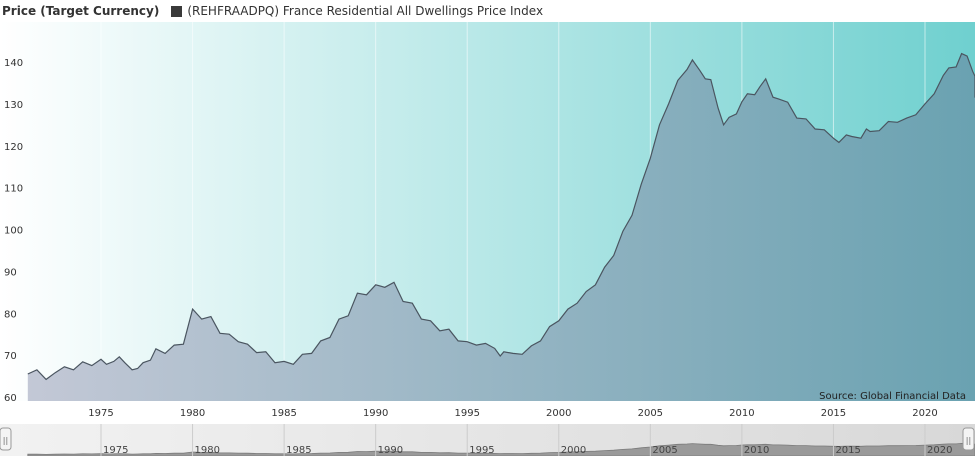  What do you see at coordinates (10, 398) in the screenshot?
I see `y-tick-label: 60` at bounding box center [10, 398].